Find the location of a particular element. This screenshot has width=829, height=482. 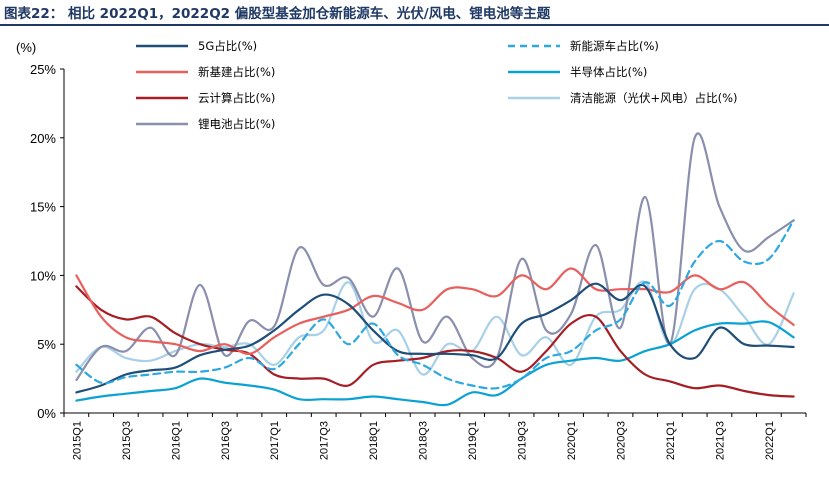

x-tick-label: 2019Q1 is located at coordinates (473, 440).